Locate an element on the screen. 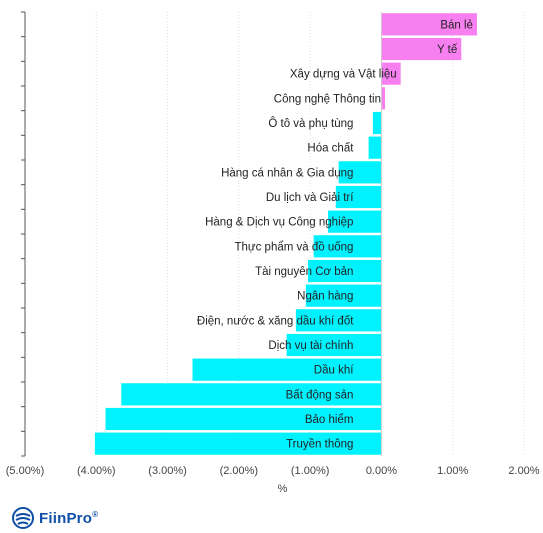 Image resolution: width=543 pixels, height=533 pixels. category-label: Hàng & Dịch vụ Công nghiệp is located at coordinates (279, 223).